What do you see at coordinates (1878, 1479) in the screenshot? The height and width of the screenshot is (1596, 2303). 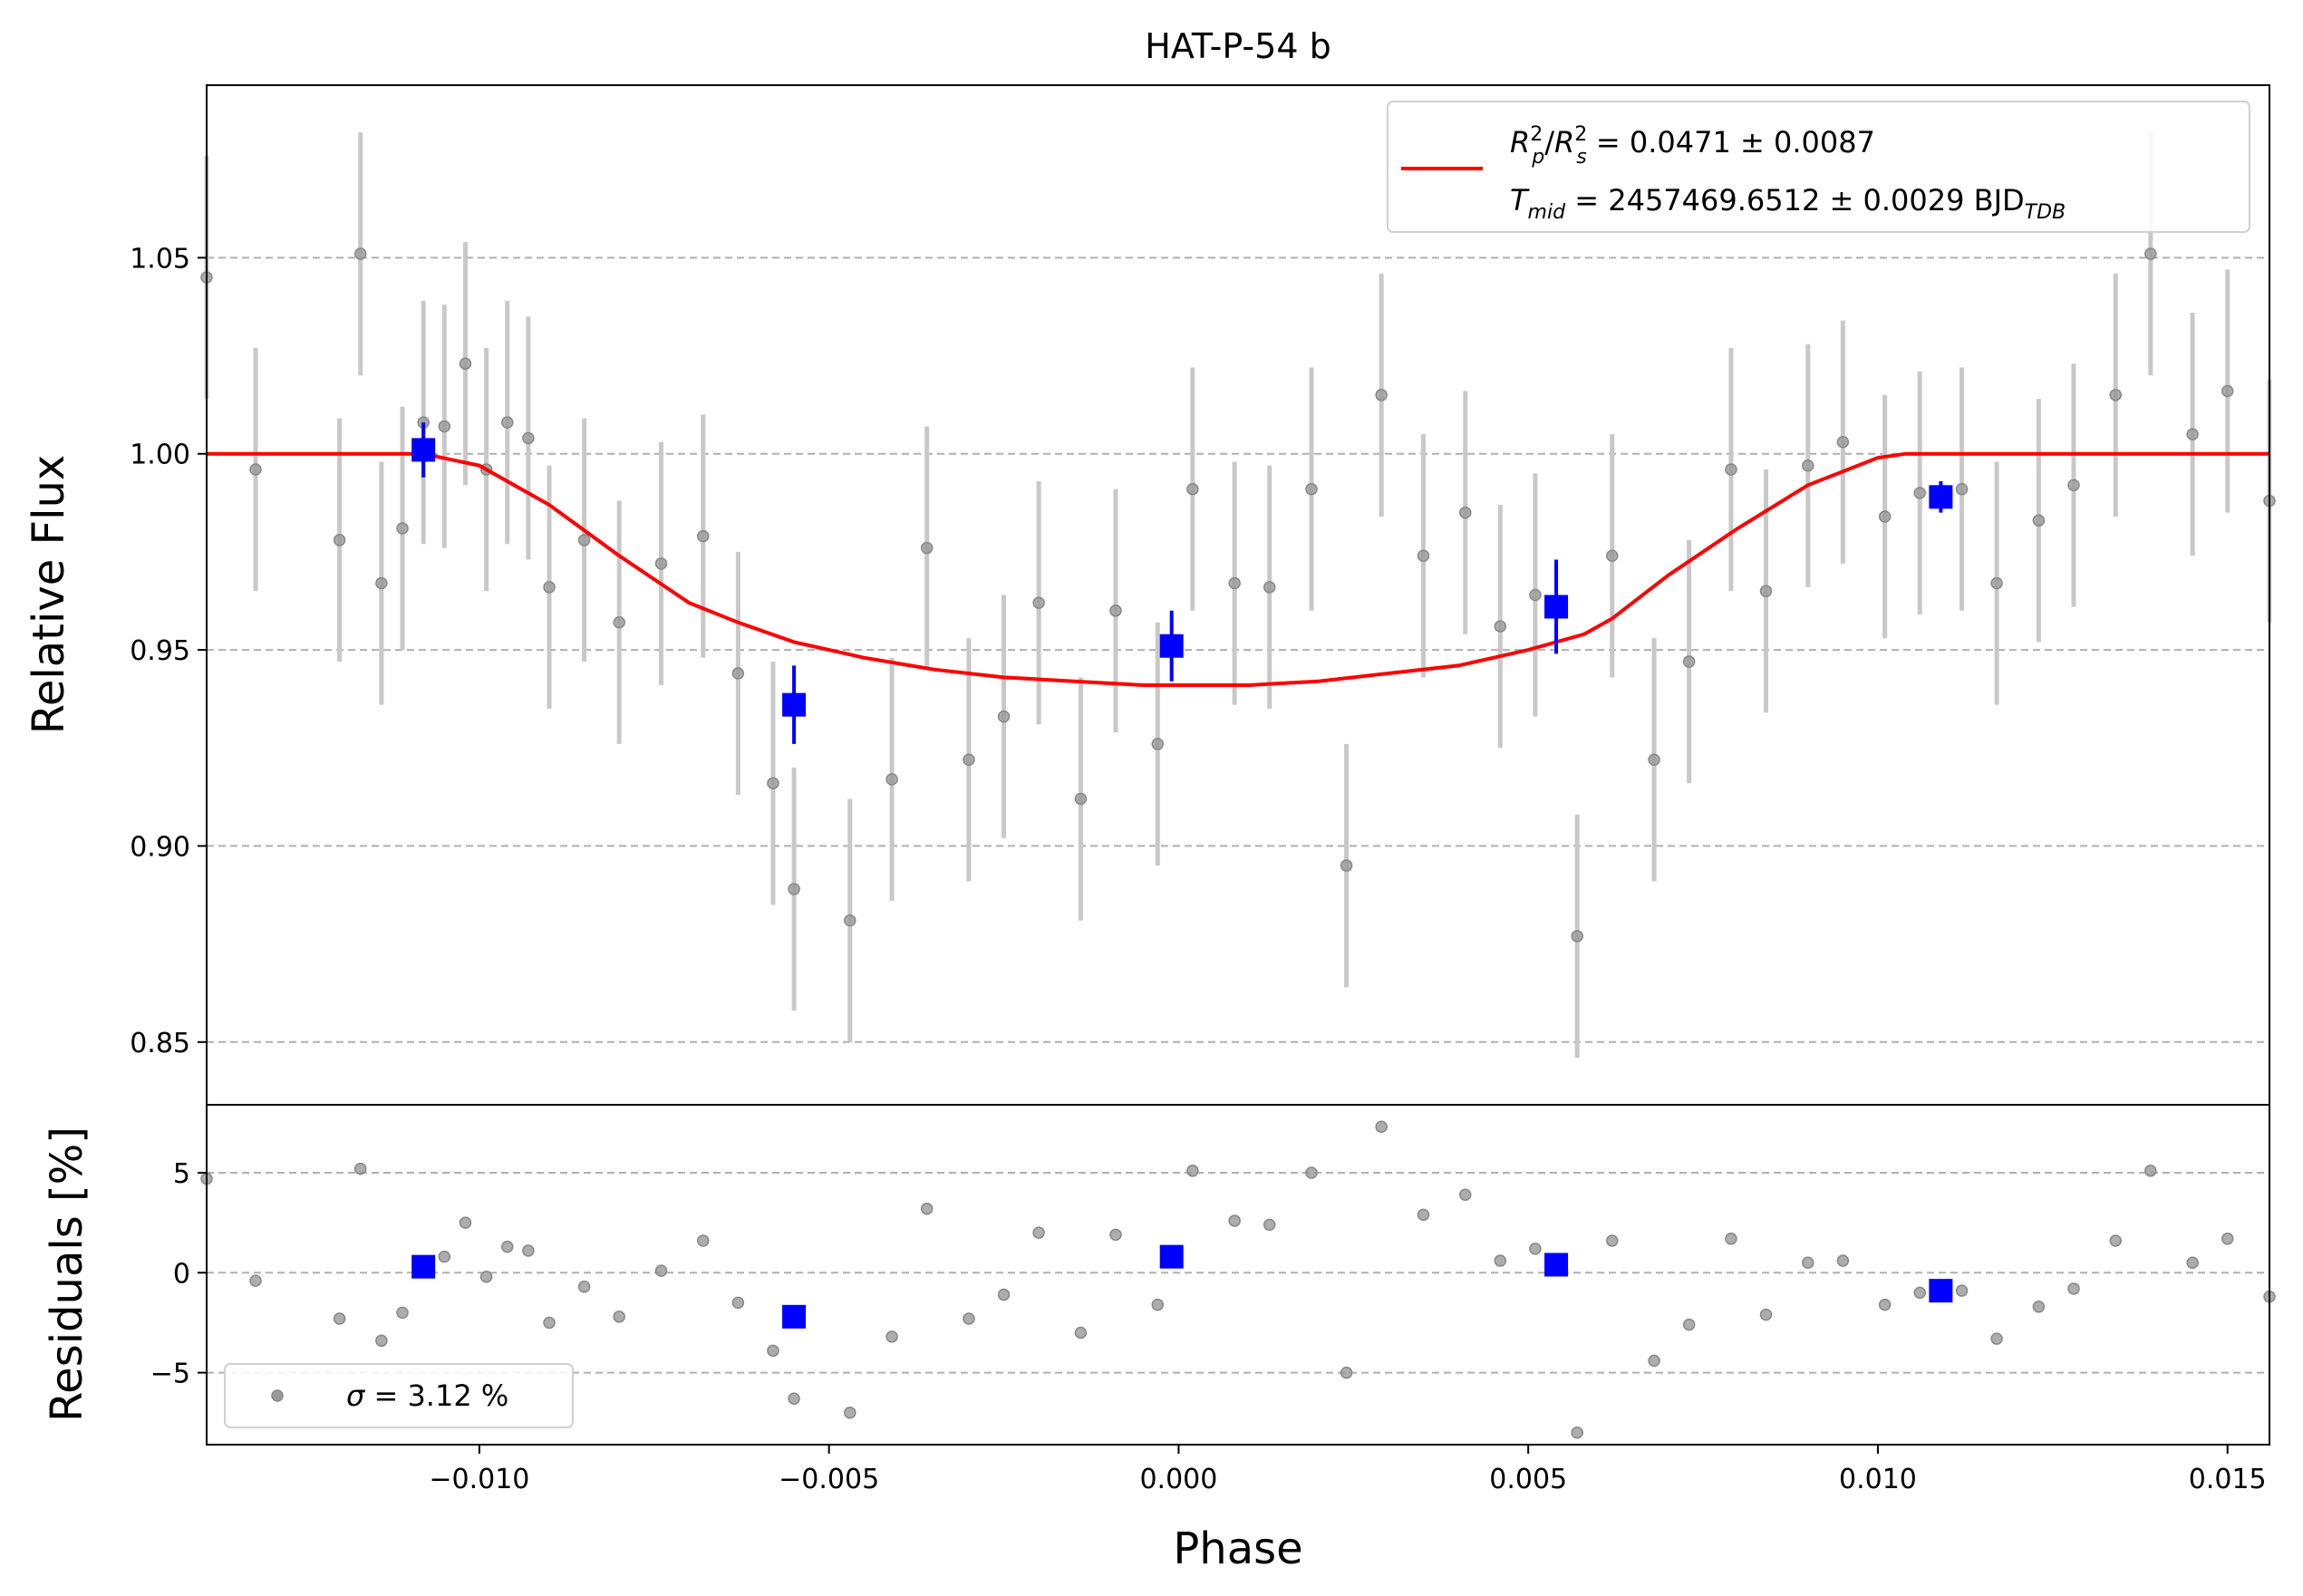 I see `residuals-x-tick-label: 0.010` at bounding box center [1878, 1479].